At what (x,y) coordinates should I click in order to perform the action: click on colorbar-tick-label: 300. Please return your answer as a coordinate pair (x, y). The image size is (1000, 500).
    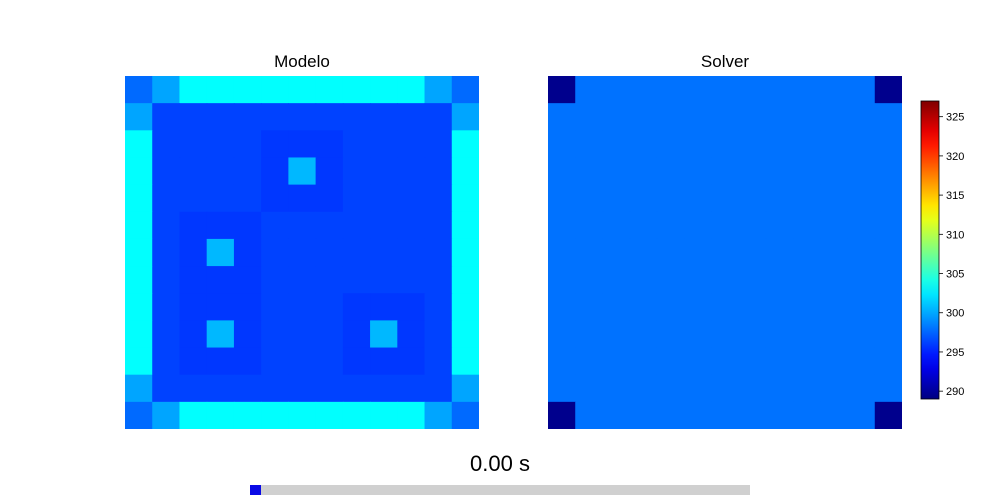
    Looking at the image, I should click on (955, 314).